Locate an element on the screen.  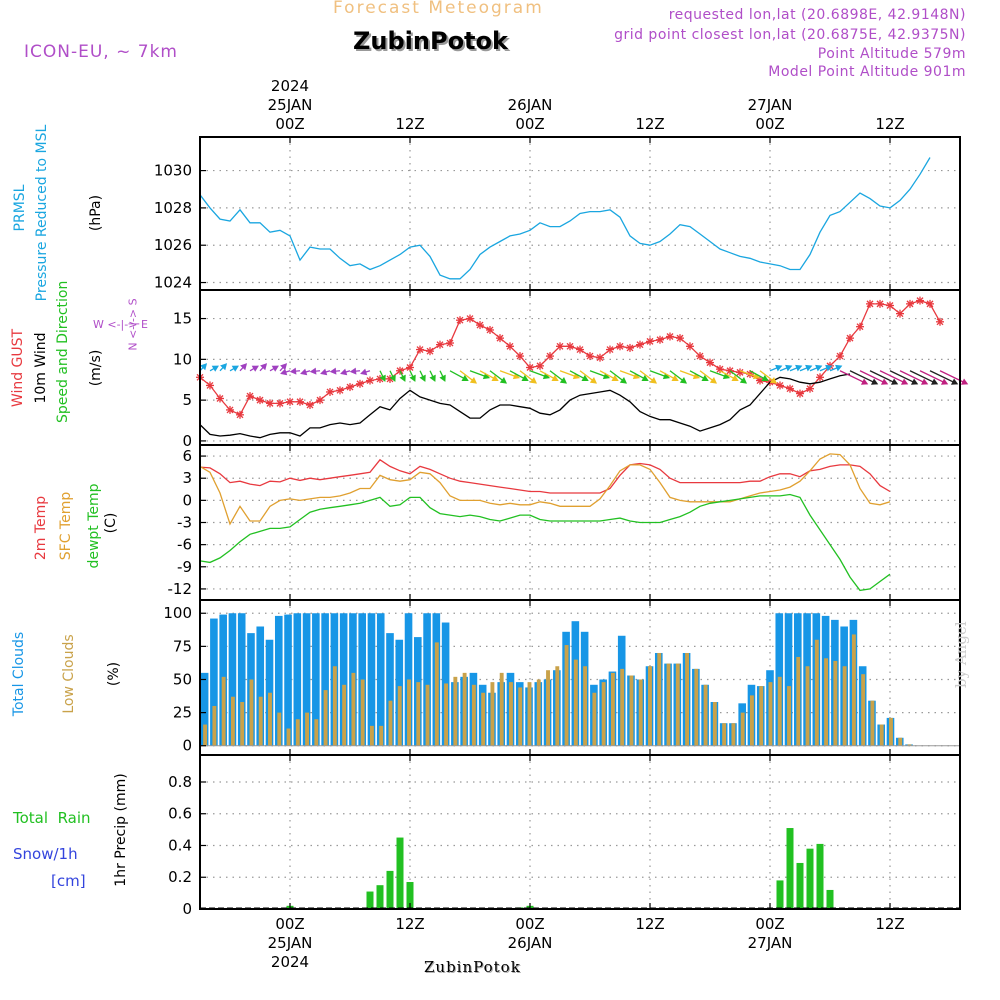
y-tick-label: 100 is located at coordinates (177, 613).